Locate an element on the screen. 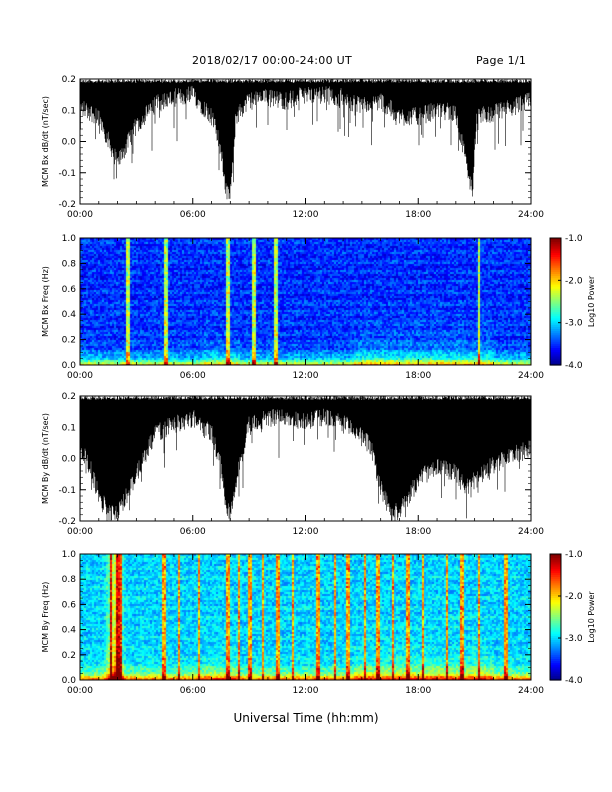  spectrogram-image is located at coordinates (305, 301).